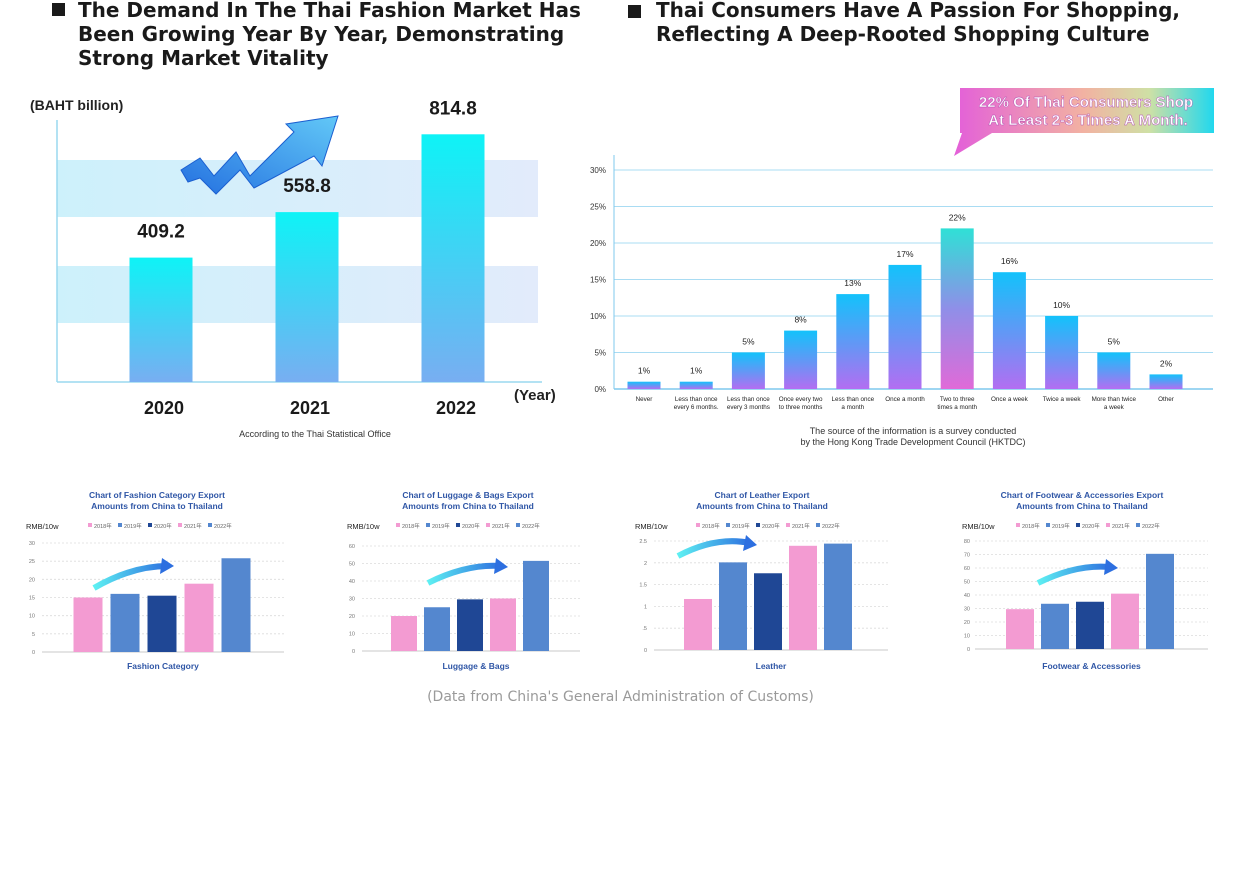 This screenshot has height=874, width=1241. Describe the element at coordinates (904, 254) in the screenshot. I see `frequency-value-label: 17%` at that location.